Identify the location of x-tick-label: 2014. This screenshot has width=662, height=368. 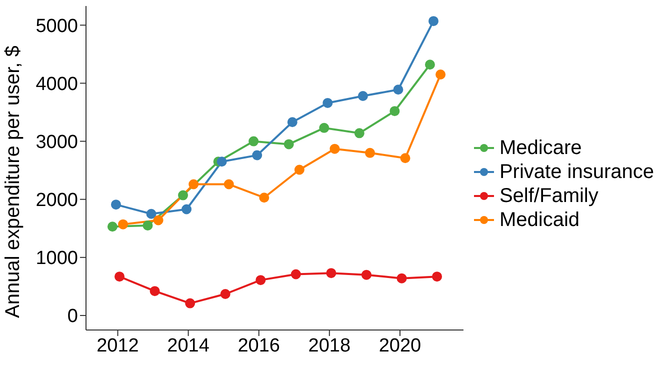
(188, 345).